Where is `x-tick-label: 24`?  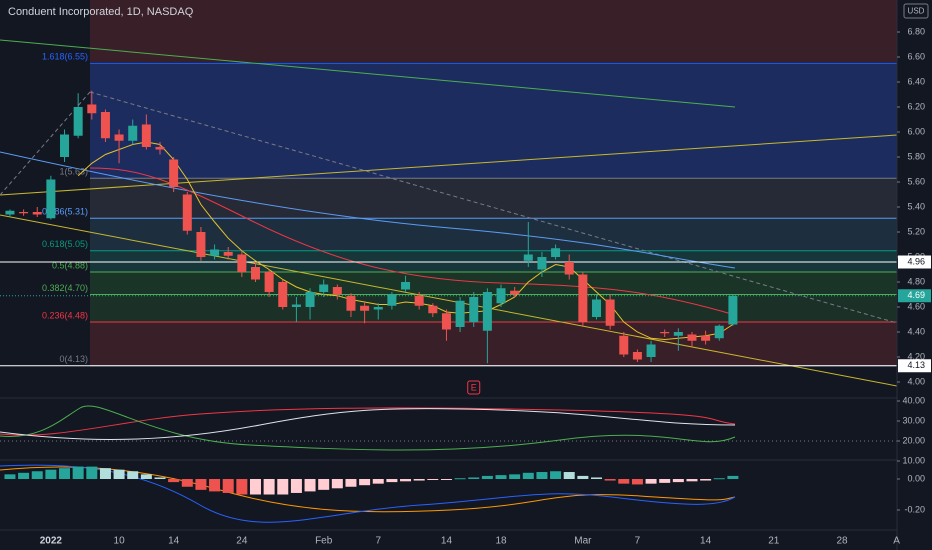 x-tick-label: 24 is located at coordinates (242, 541).